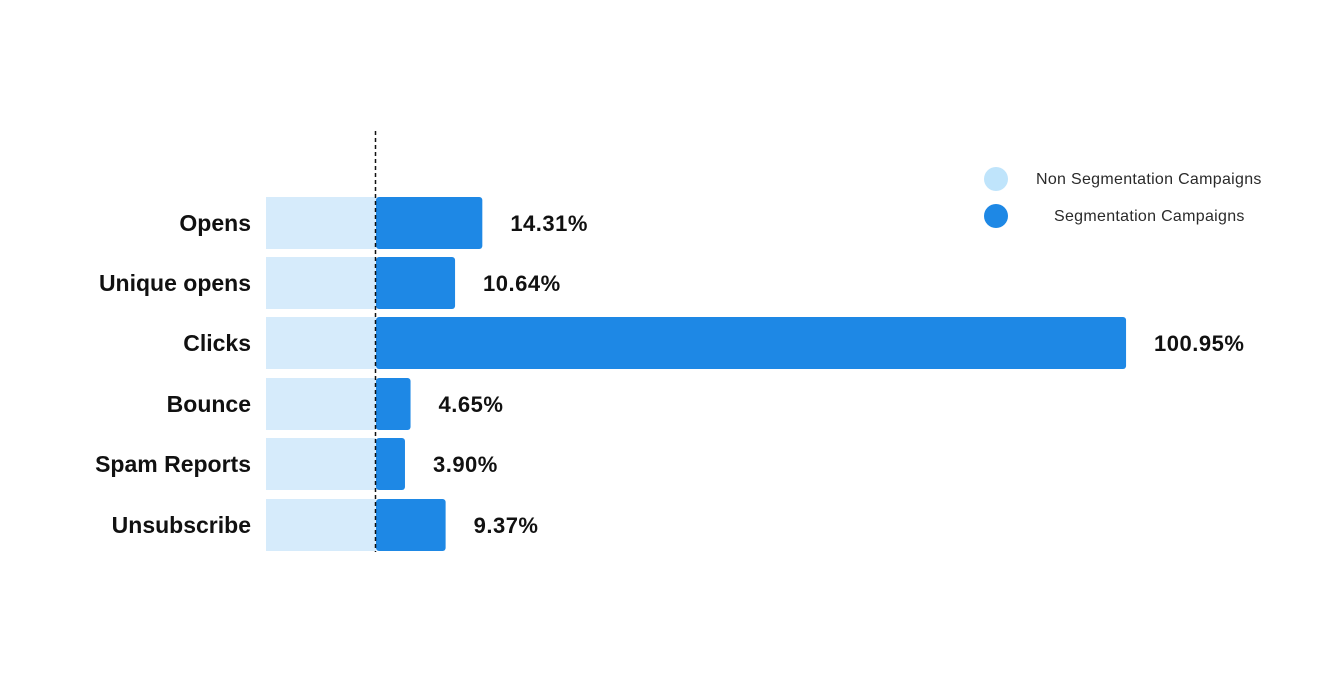  What do you see at coordinates (209, 404) in the screenshot?
I see `category-label-bounce: Bounce` at bounding box center [209, 404].